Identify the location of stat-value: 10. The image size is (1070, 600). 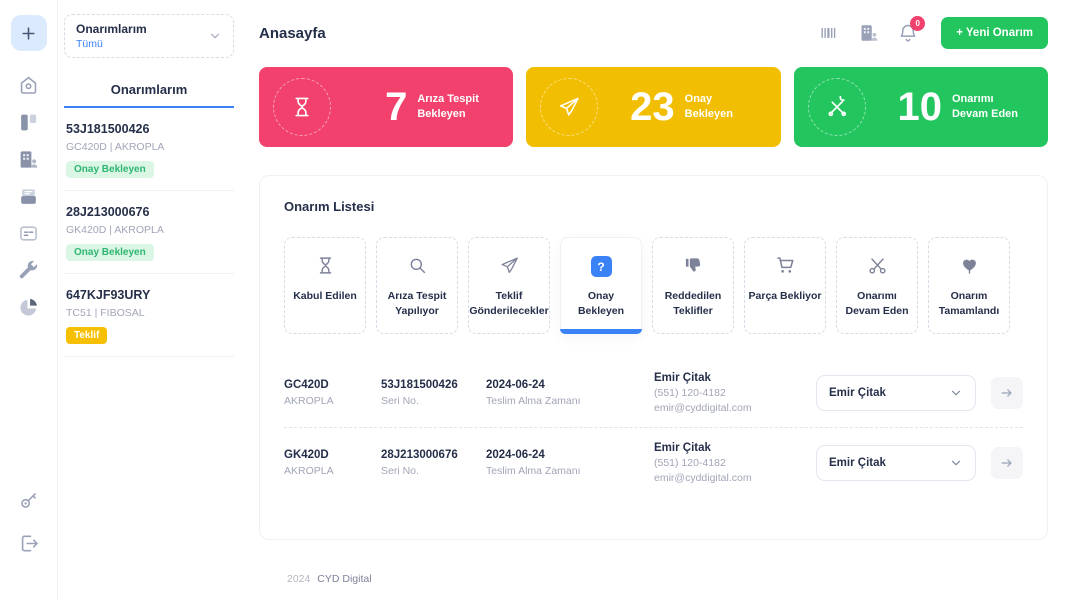
(919, 107).